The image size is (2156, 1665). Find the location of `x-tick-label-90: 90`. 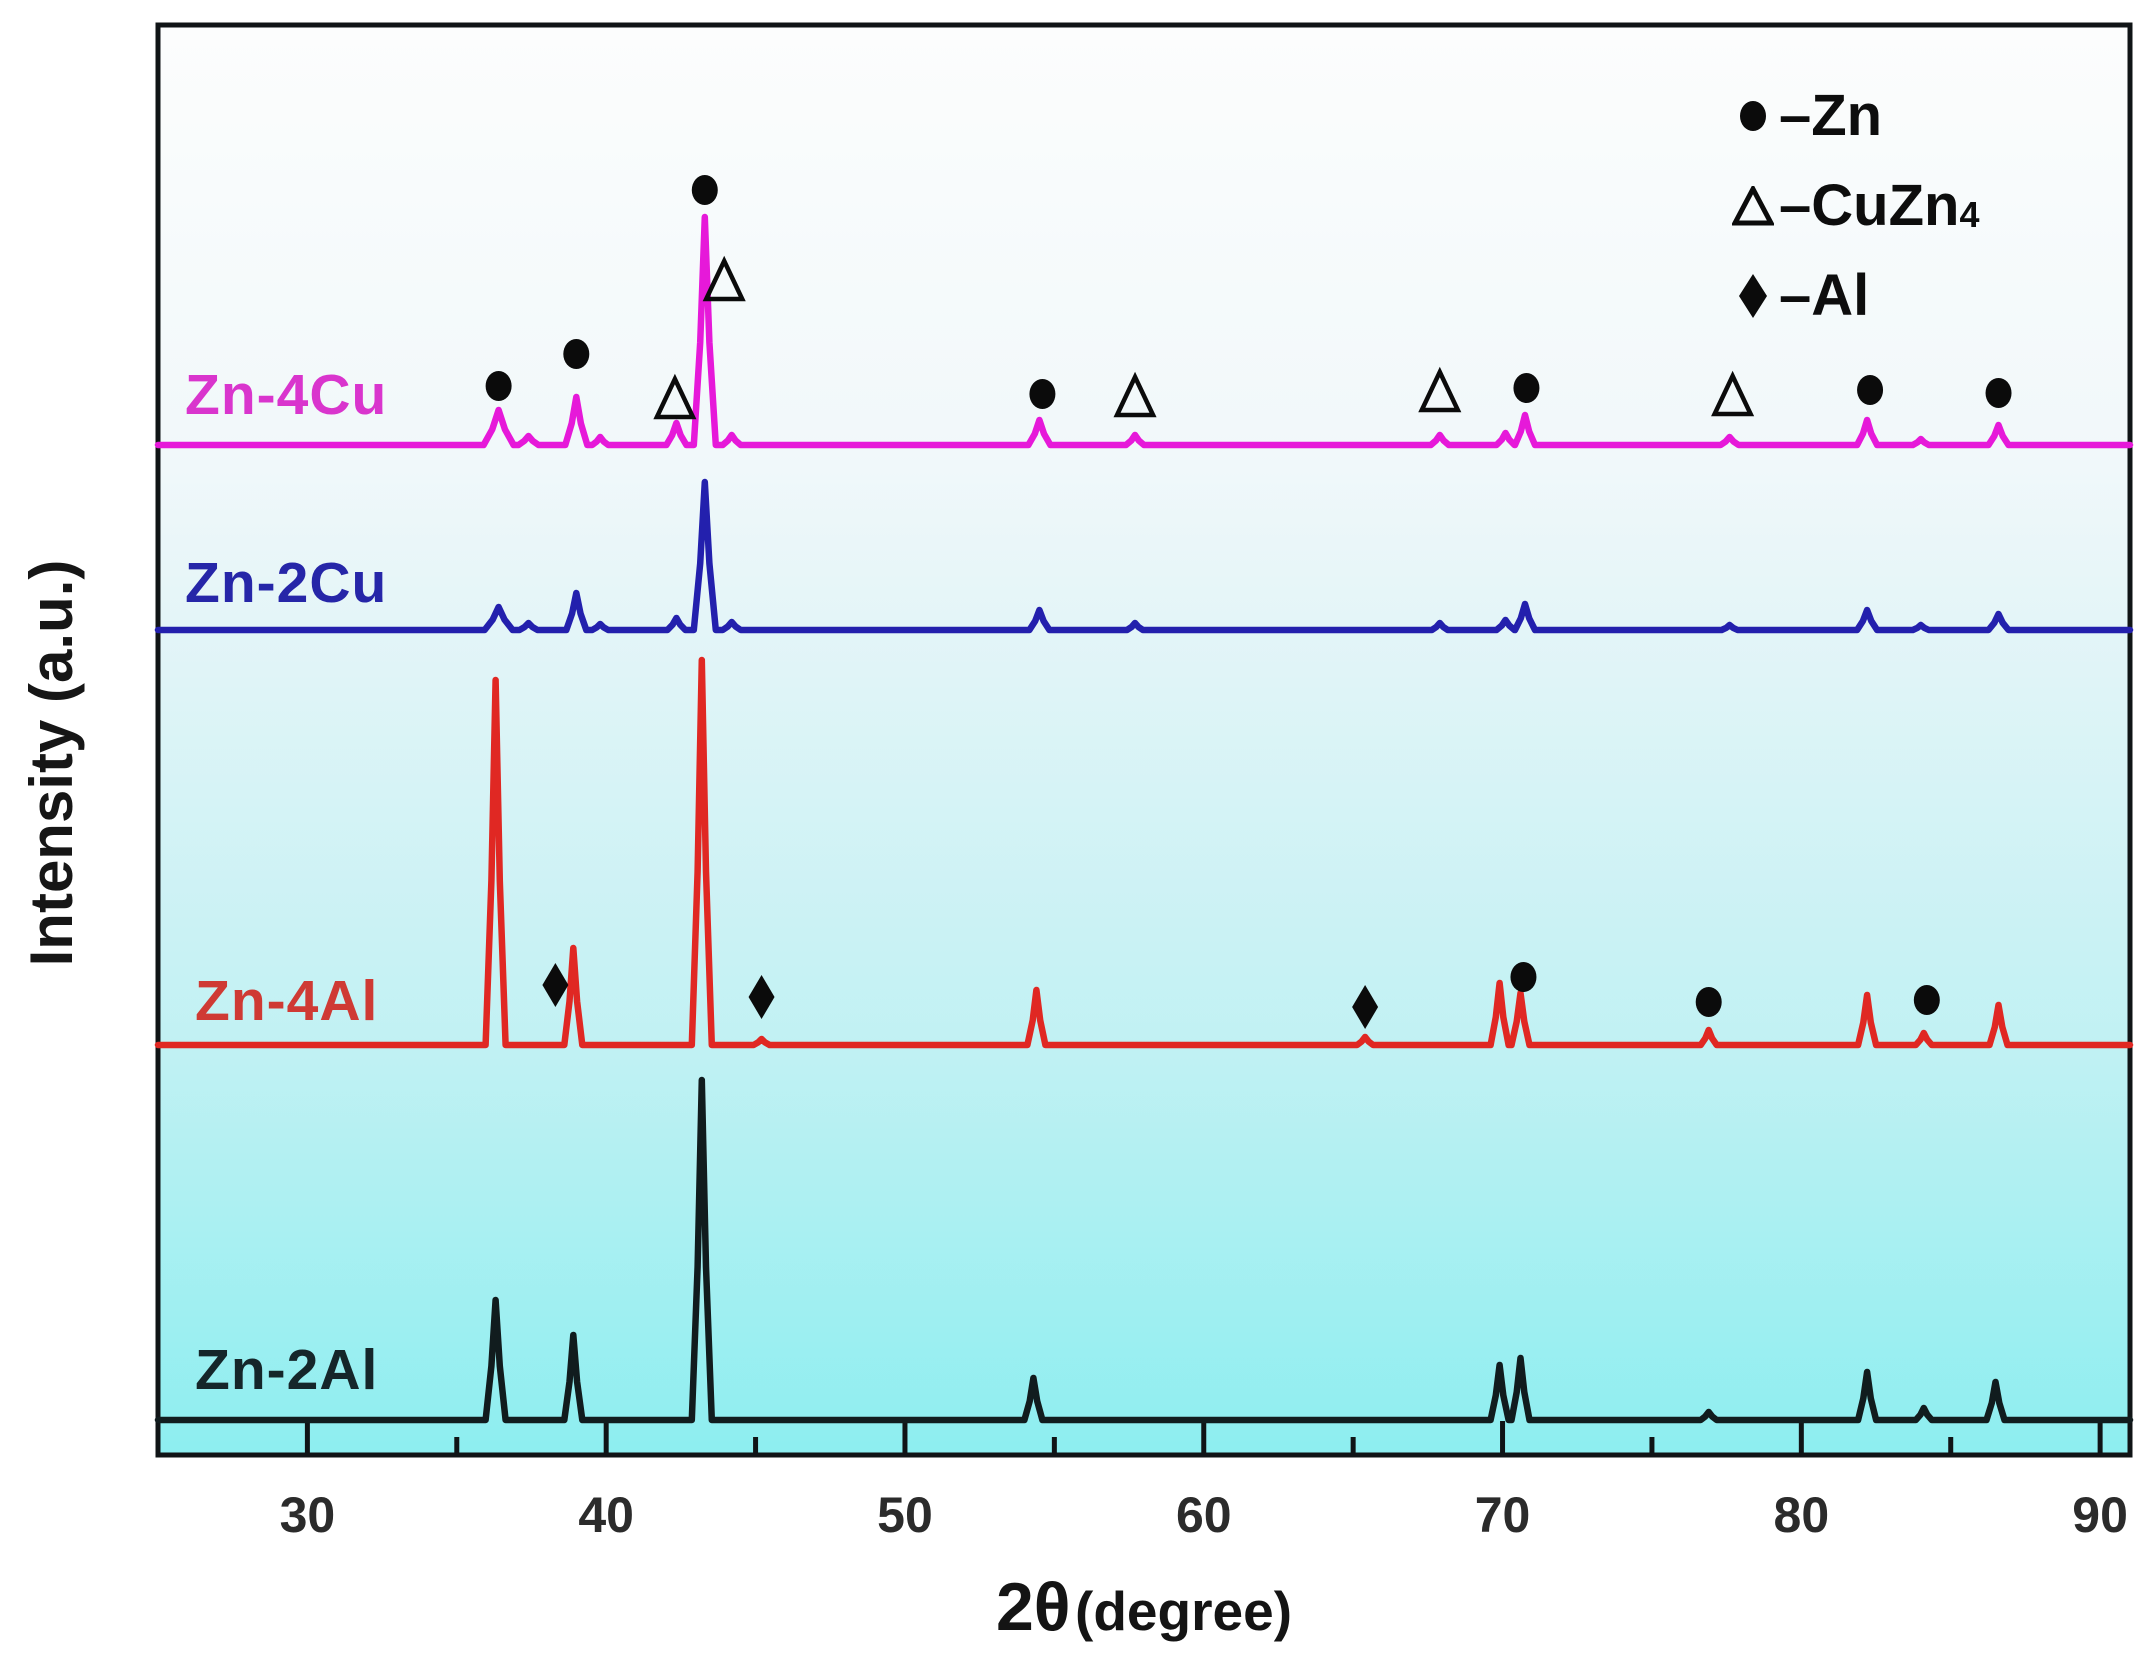

x-tick-label-90: 90 is located at coordinates (2100, 1515).